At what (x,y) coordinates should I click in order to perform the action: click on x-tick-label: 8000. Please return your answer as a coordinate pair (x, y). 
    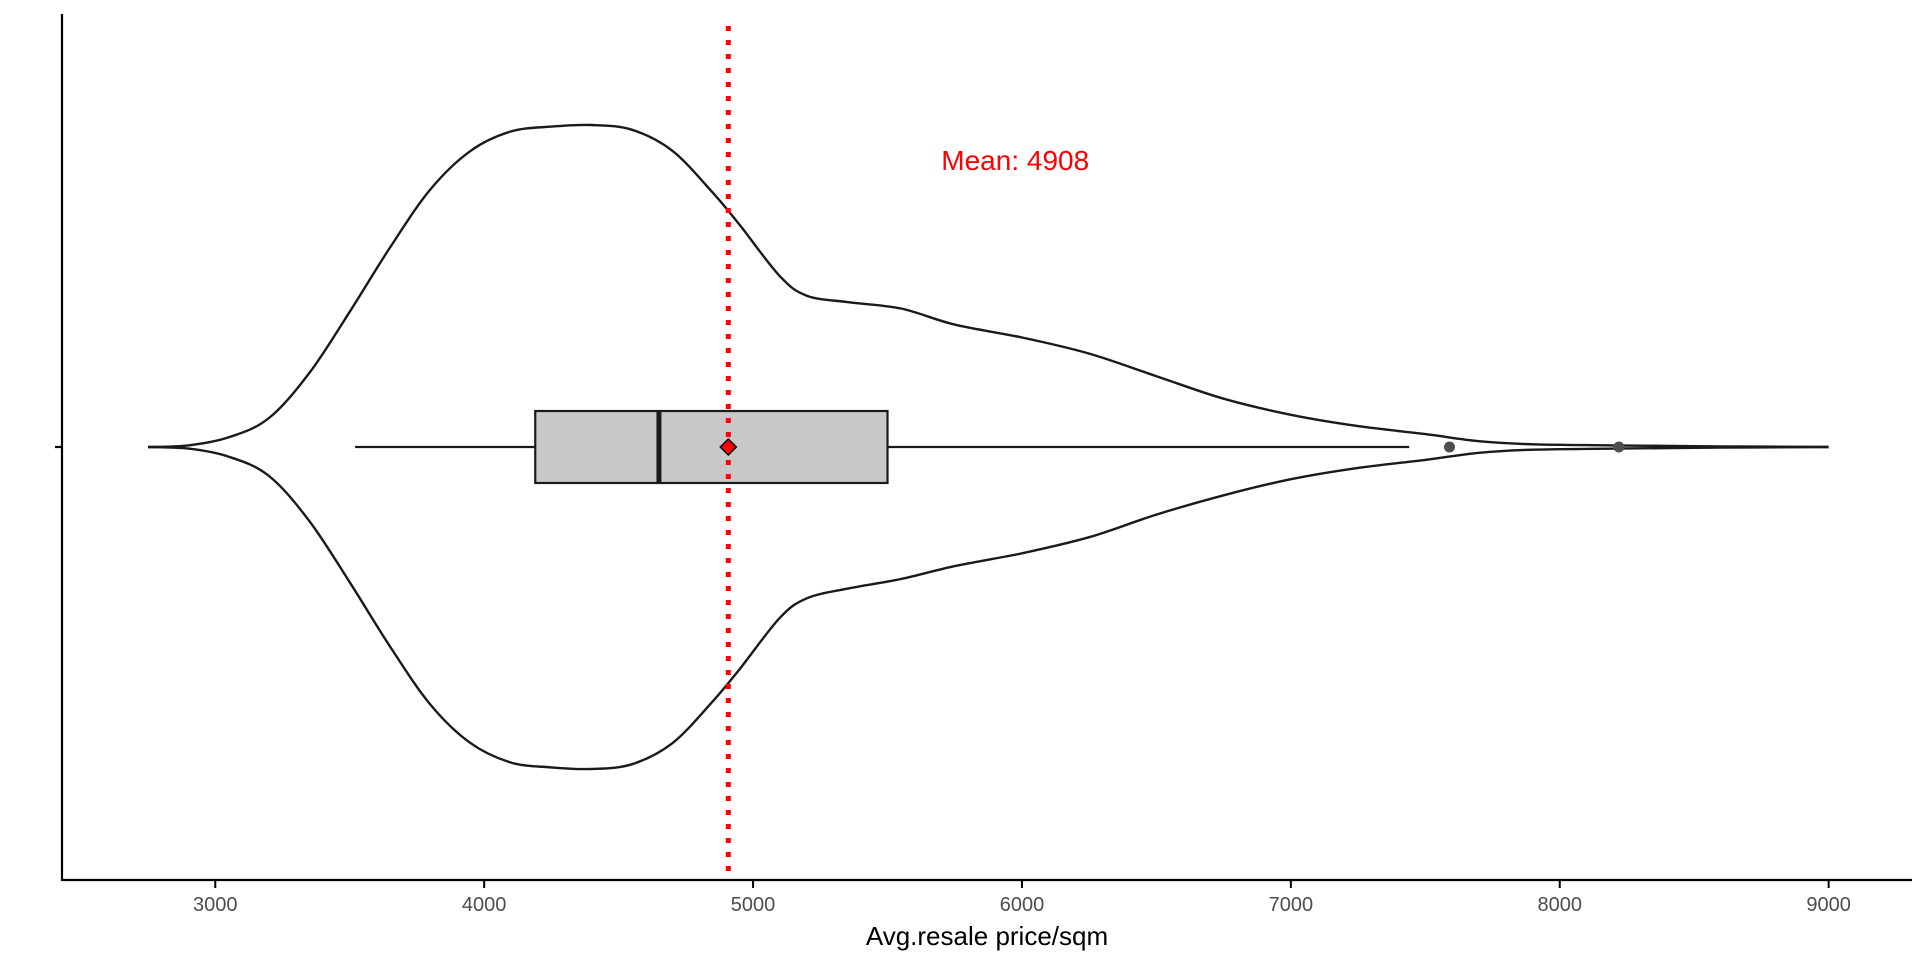
    Looking at the image, I should click on (1559, 905).